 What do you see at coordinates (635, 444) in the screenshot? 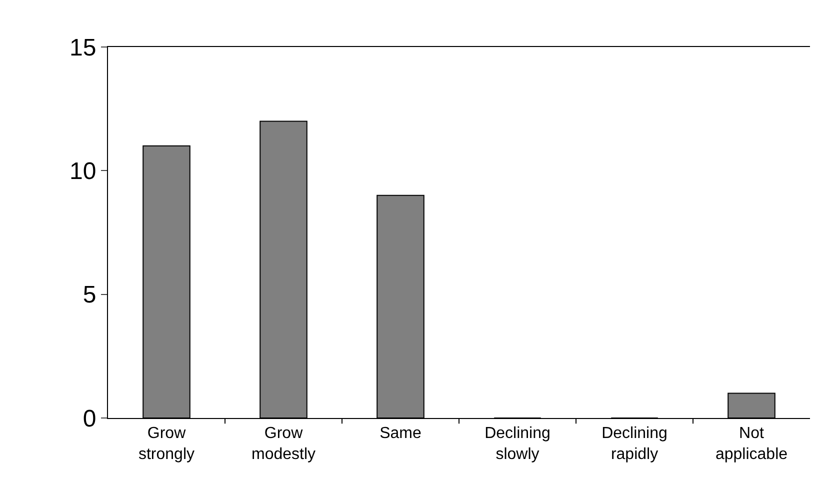
I see `x-tick-label: Declining rapidly` at bounding box center [635, 444].